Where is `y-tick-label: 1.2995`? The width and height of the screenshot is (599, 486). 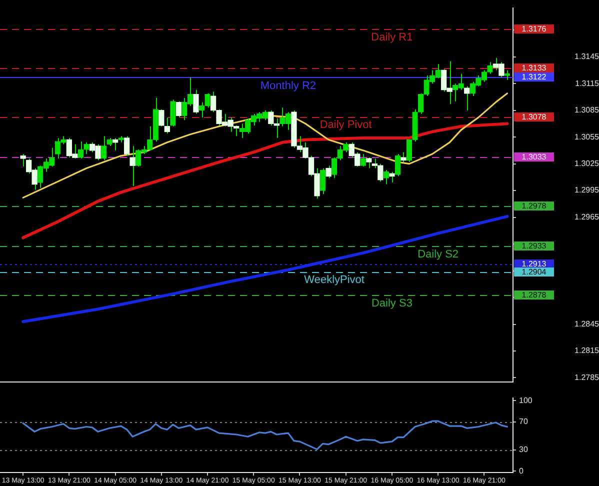
y-tick-label: 1.2995 is located at coordinates (586, 190).